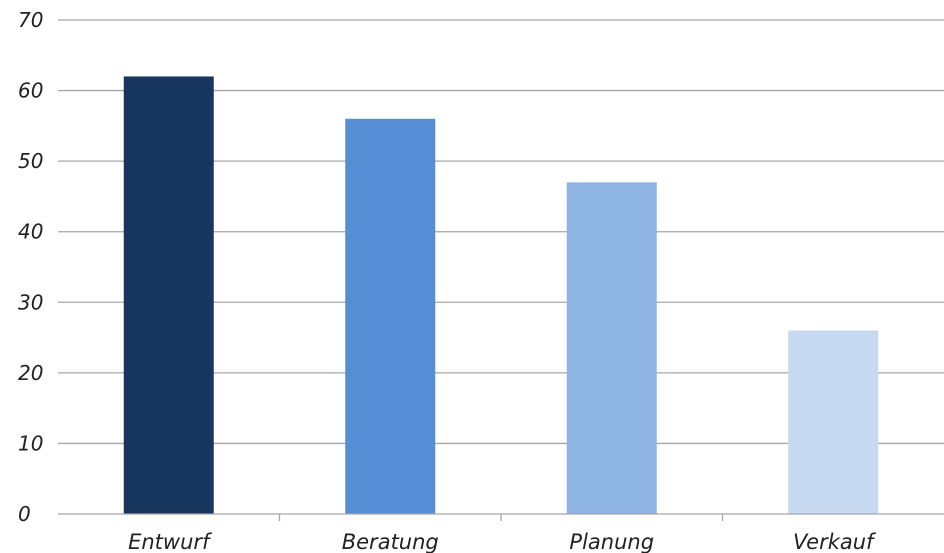  Describe the element at coordinates (24, 514) in the screenshot. I see `y-tick-label-0: 0` at that location.